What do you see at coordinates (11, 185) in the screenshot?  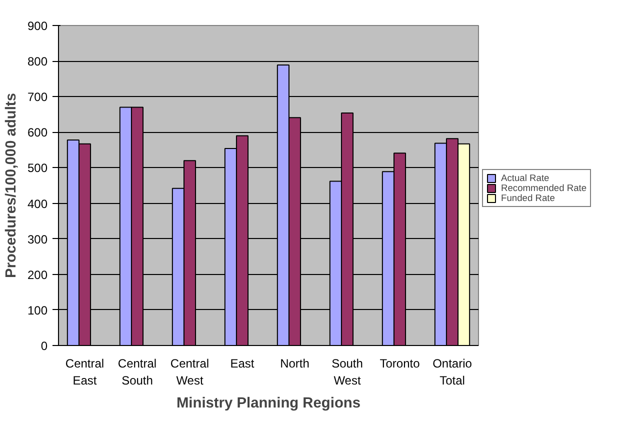 I see `y-axis-title: Procedures/100,000 adults` at bounding box center [11, 185].